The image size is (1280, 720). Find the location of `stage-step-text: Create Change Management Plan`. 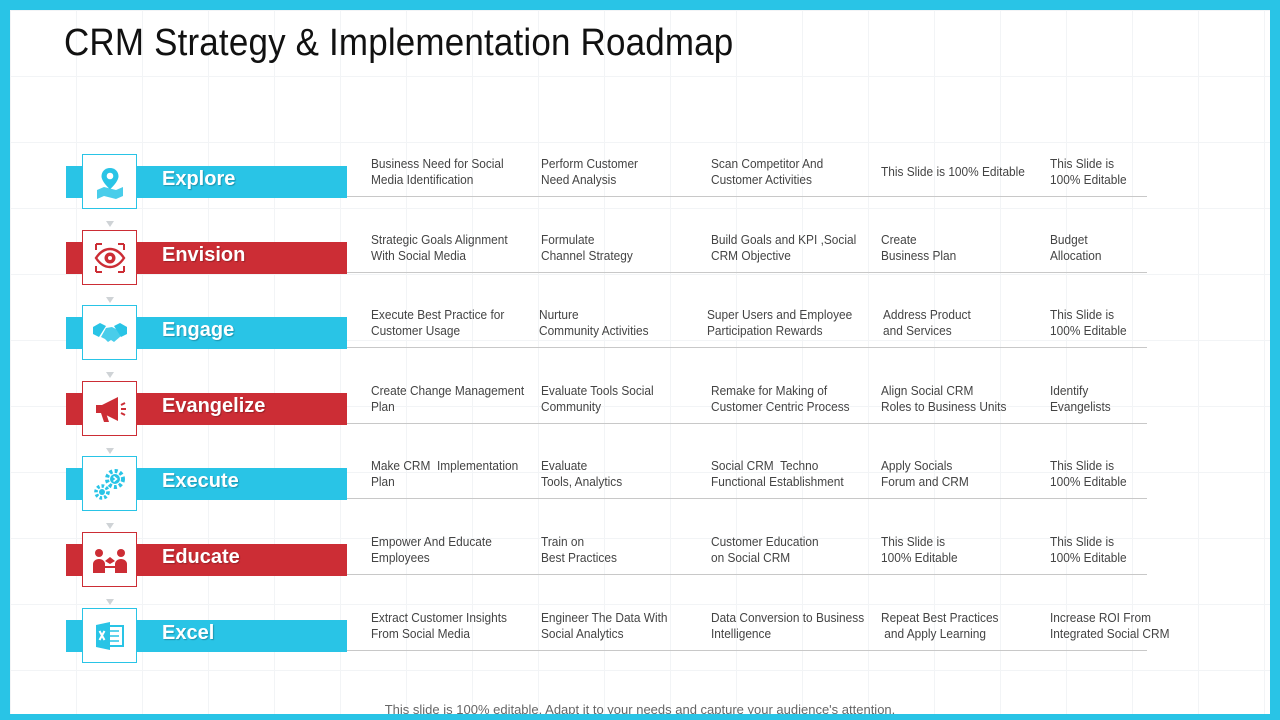

stage-step-text: Create Change Management Plan is located at coordinates (448, 399).